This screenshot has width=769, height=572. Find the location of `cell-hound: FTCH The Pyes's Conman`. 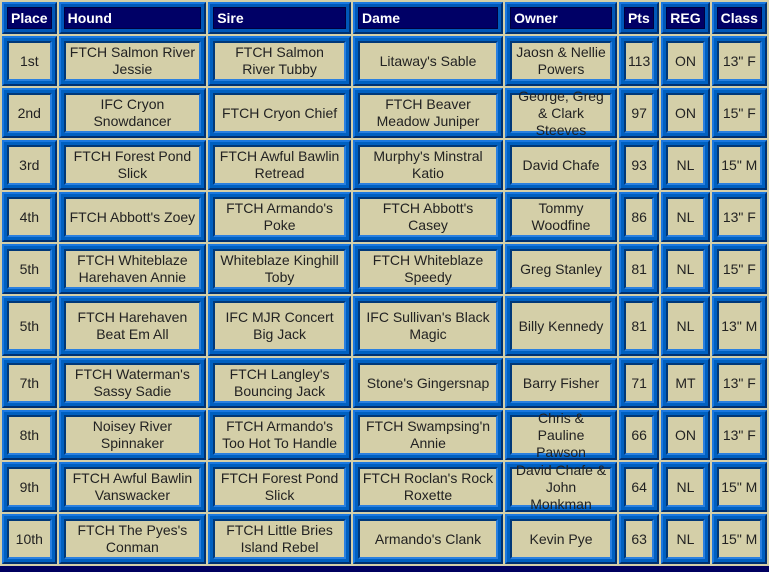

cell-hound: FTCH The Pyes's Conman is located at coordinates (132, 539).